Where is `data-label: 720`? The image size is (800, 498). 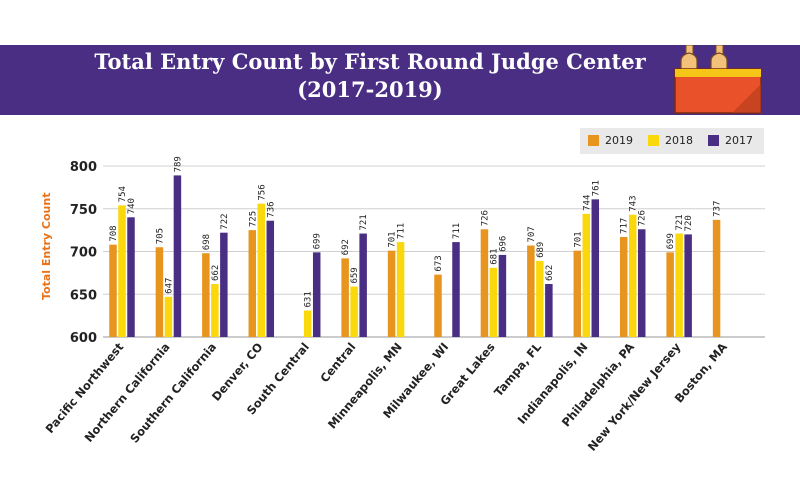 data-label: 720 is located at coordinates (689, 223).